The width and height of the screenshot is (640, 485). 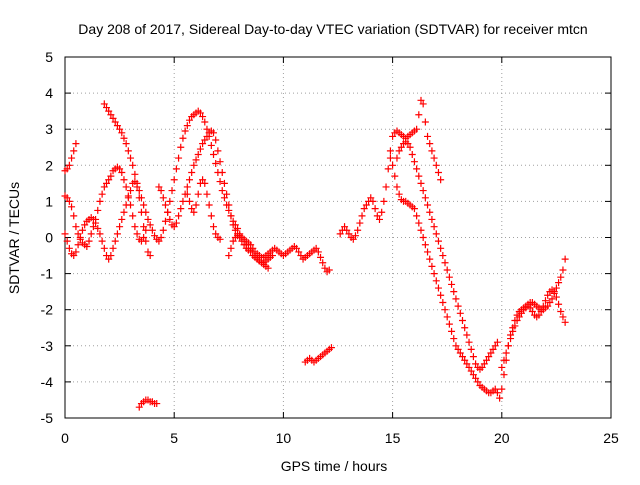 What do you see at coordinates (244, 201) in the screenshot?
I see `series-arc-d` at bounding box center [244, 201].